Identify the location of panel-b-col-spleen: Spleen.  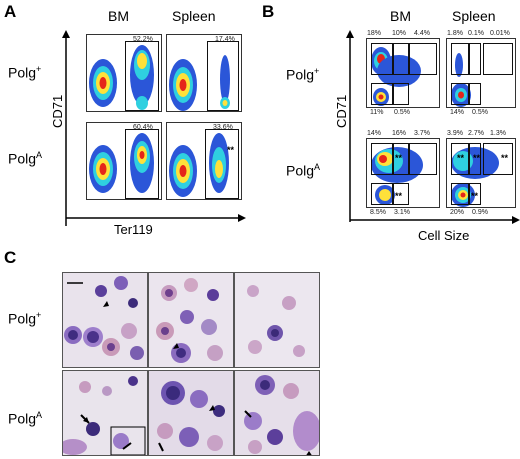
(474, 16).